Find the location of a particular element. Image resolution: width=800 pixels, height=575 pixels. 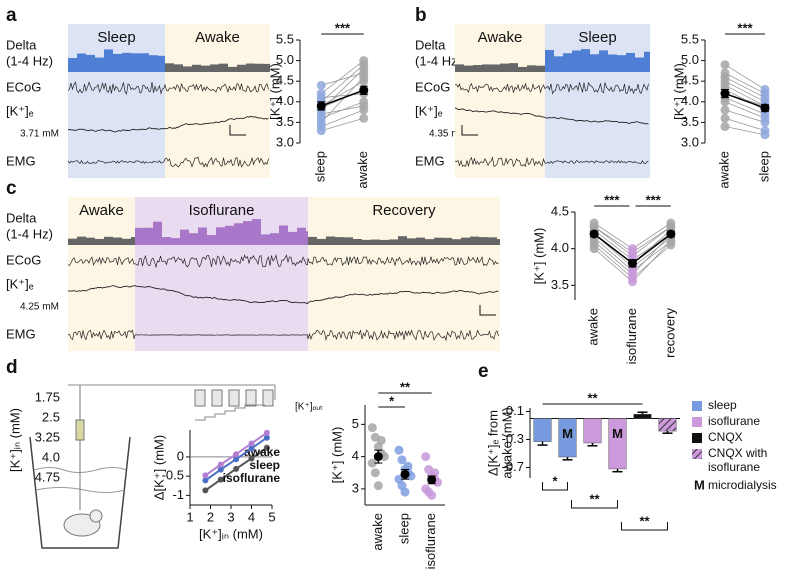

axis-label: [K⁺]ᵢₙ (mM) is located at coordinates (14, 440).